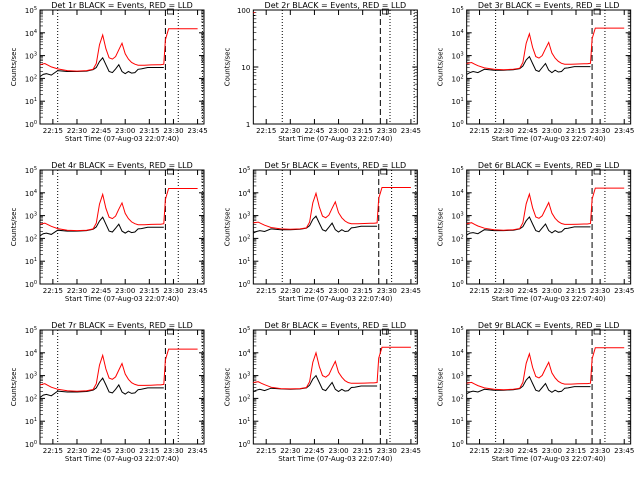 The width and height of the screenshot is (640, 480). What do you see at coordinates (122, 165) in the screenshot?
I see `chart-title: Det 4r BLACK = Events, RED = LLD` at bounding box center [122, 165].